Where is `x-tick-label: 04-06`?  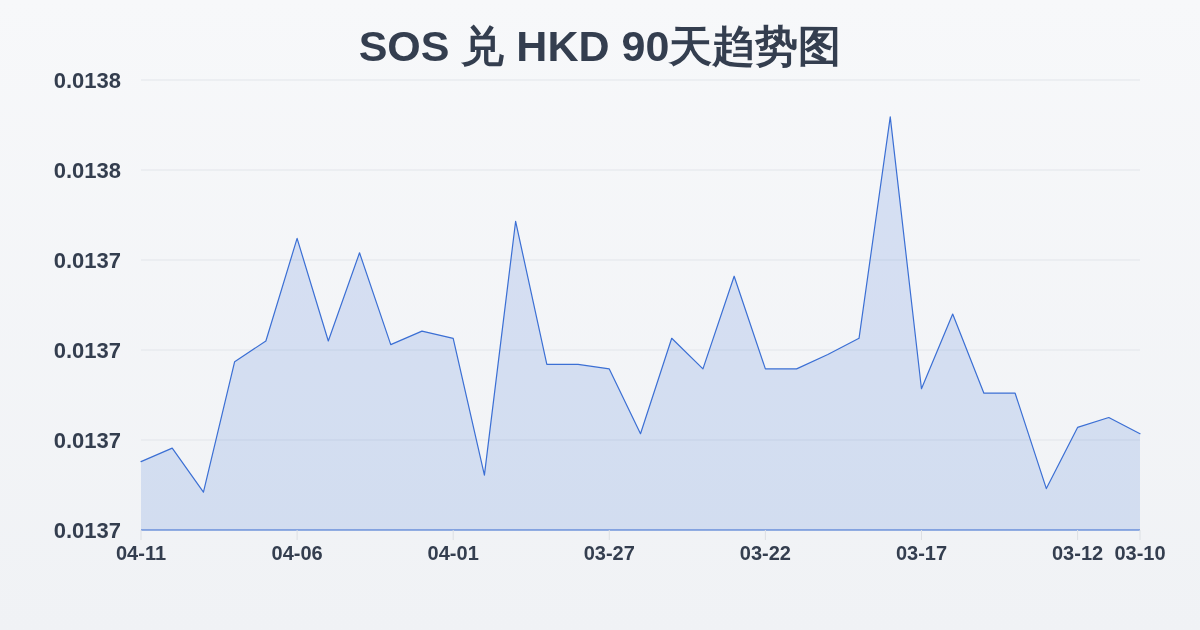
x-tick-label: 04-06 is located at coordinates (297, 553).